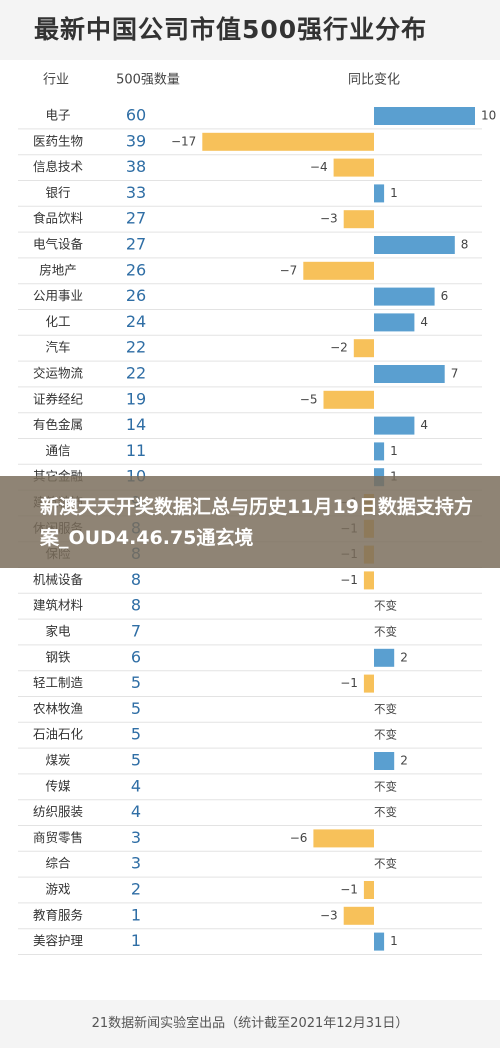  Describe the element at coordinates (58, 398) in the screenshot. I see `industry-label: 证券经纪` at that location.